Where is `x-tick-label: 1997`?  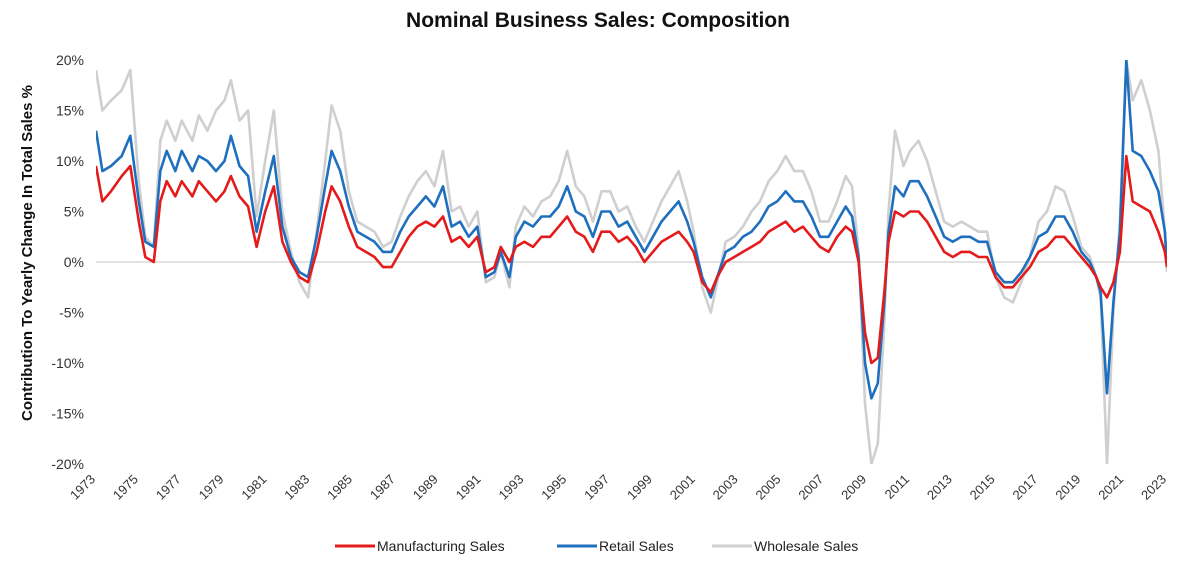 x-tick-label: 1997 is located at coordinates (596, 487).